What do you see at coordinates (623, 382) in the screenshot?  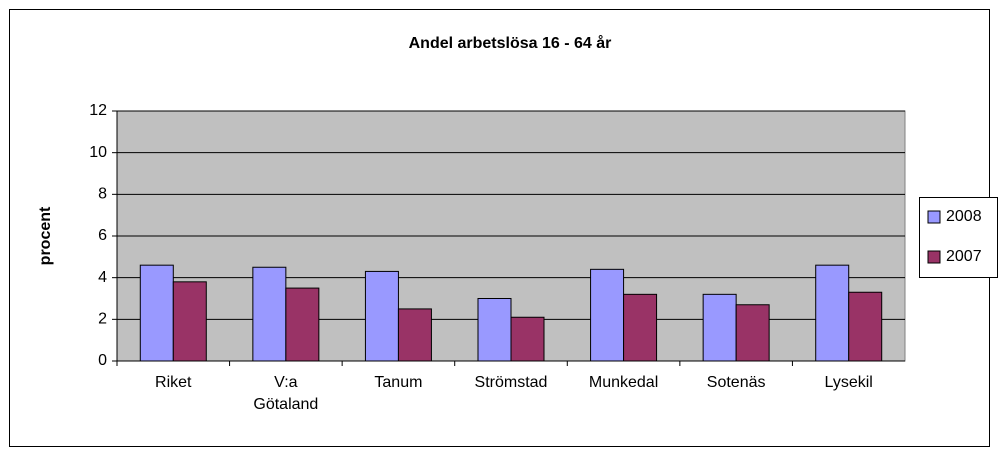 I see `x-tick-label: Munkedal` at bounding box center [623, 382].